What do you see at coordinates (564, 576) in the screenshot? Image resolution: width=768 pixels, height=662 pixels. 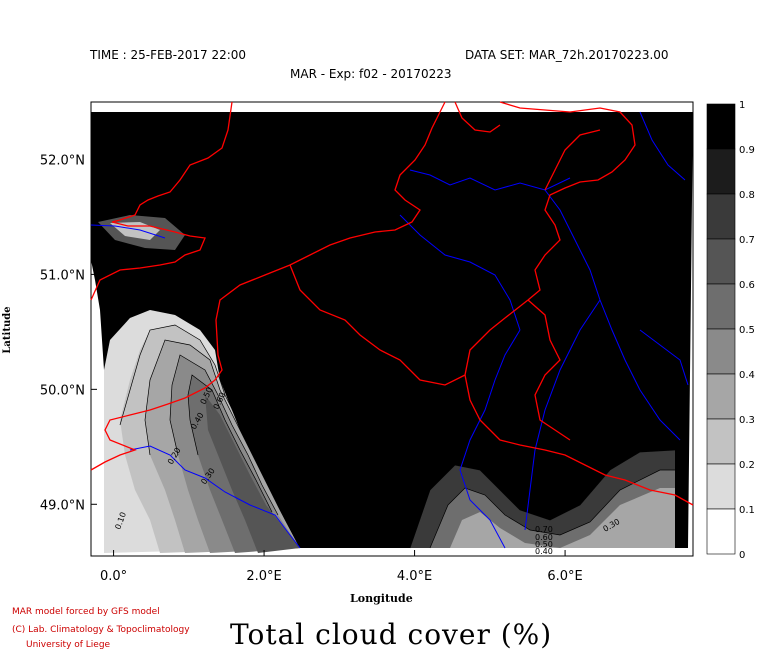 I see `lon-tick-label: 6.0°E` at bounding box center [564, 576].